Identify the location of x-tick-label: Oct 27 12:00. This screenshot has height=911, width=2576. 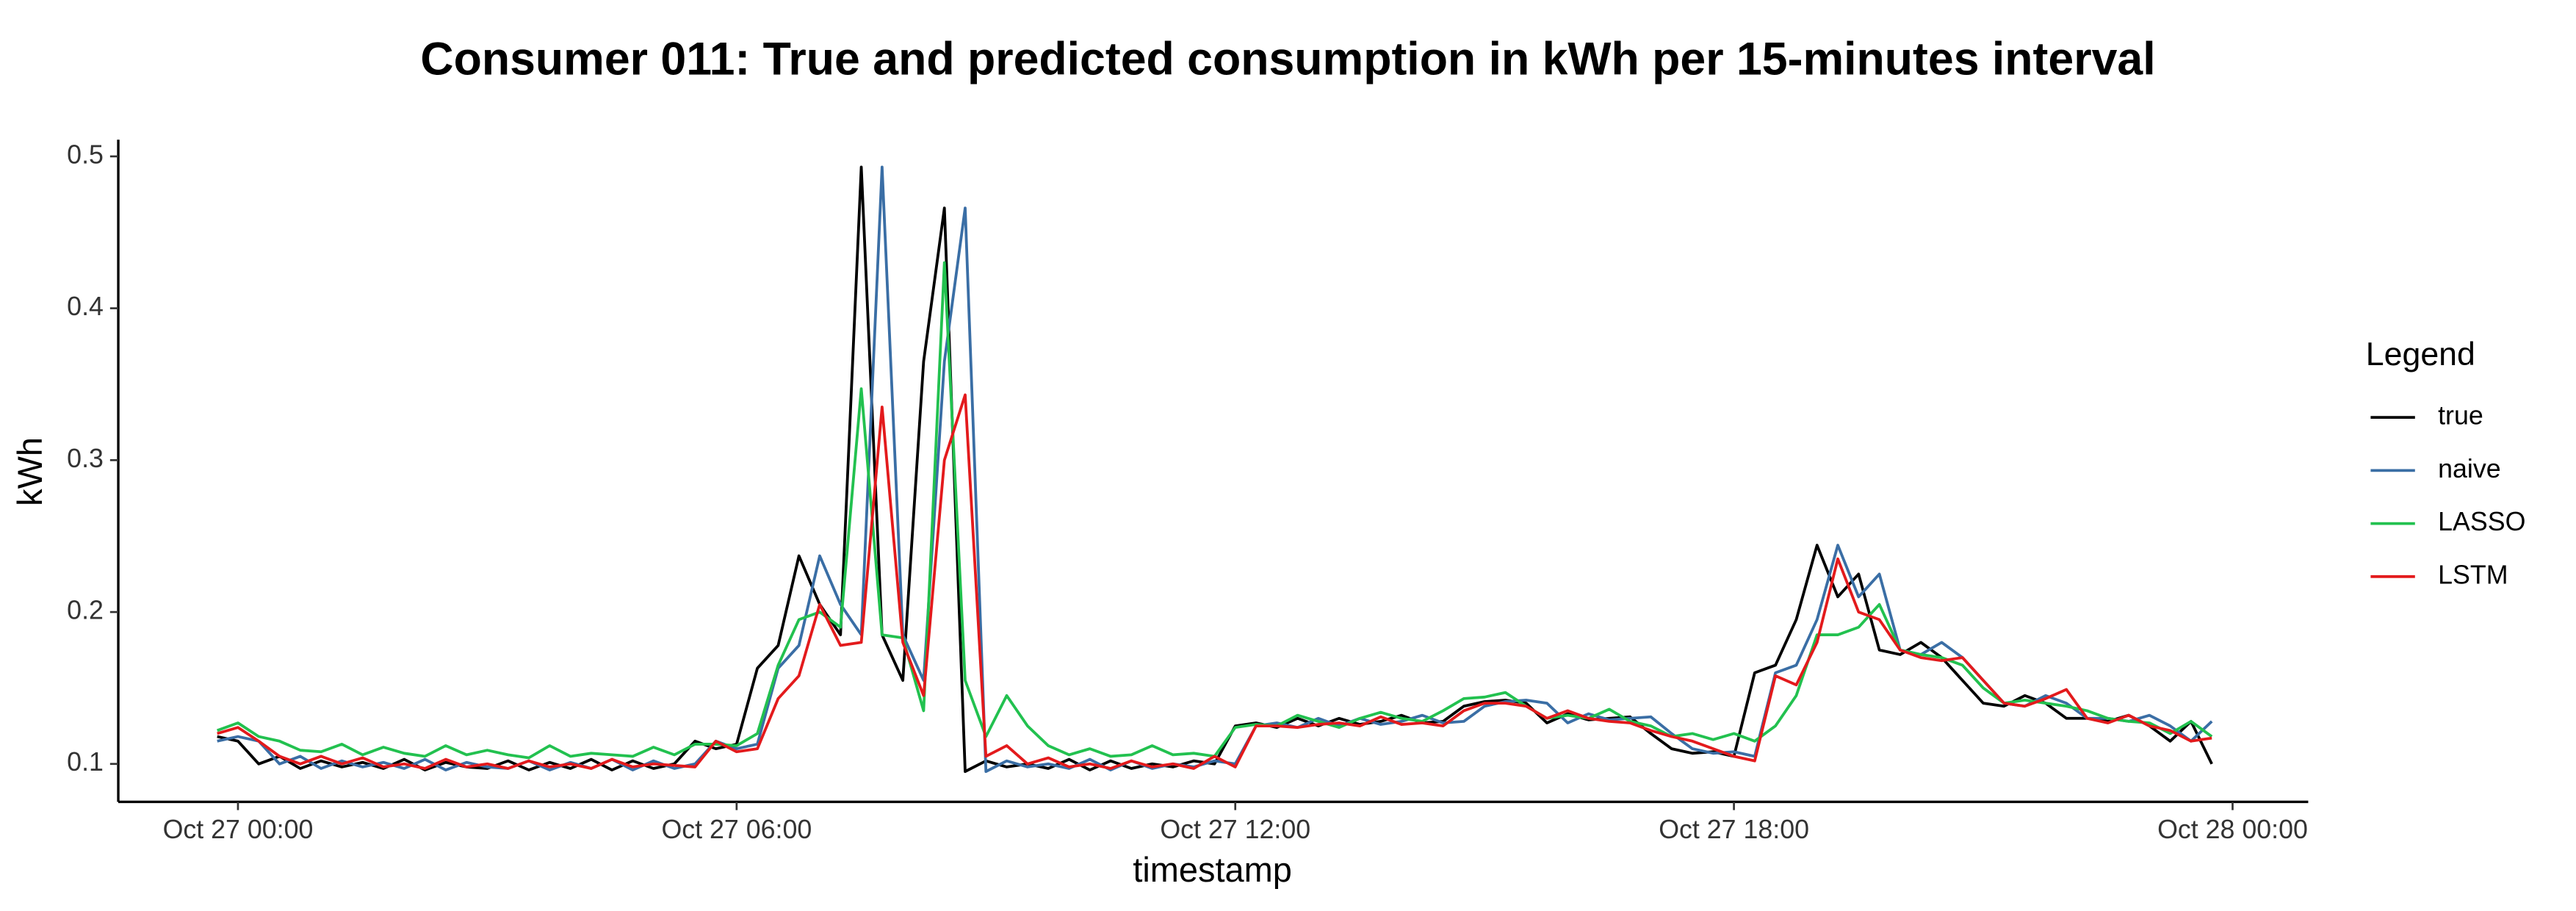
(1235, 829).